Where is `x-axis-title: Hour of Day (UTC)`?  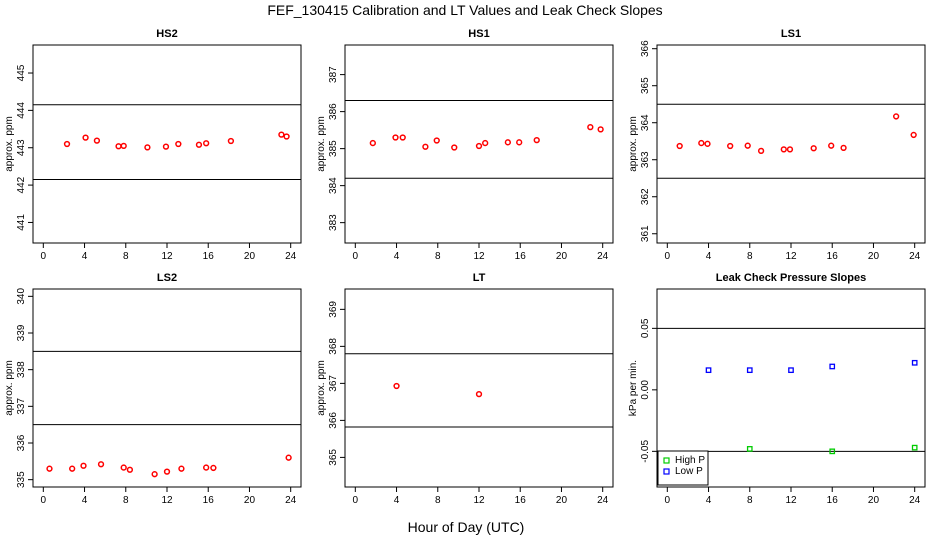 x-axis-title: Hour of Day (UTC) is located at coordinates (466, 527).